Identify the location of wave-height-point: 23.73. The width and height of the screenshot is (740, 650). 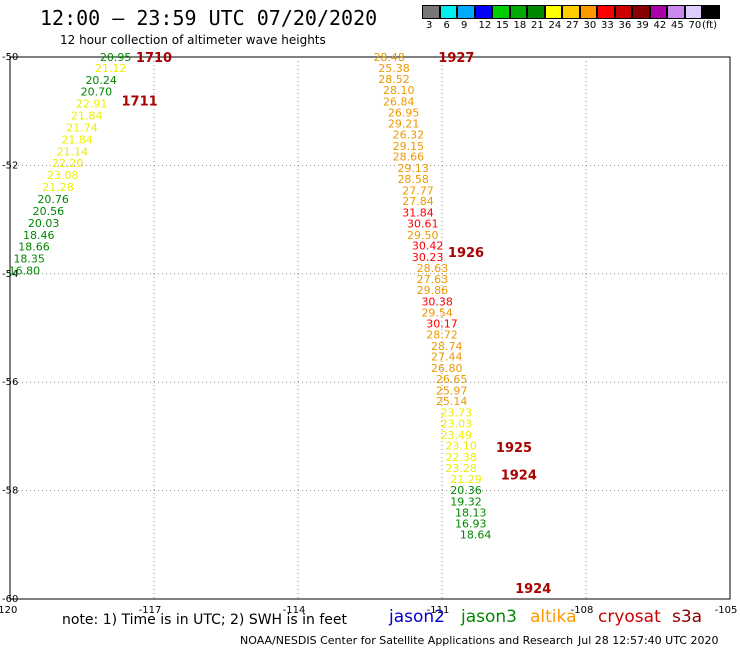
(457, 413).